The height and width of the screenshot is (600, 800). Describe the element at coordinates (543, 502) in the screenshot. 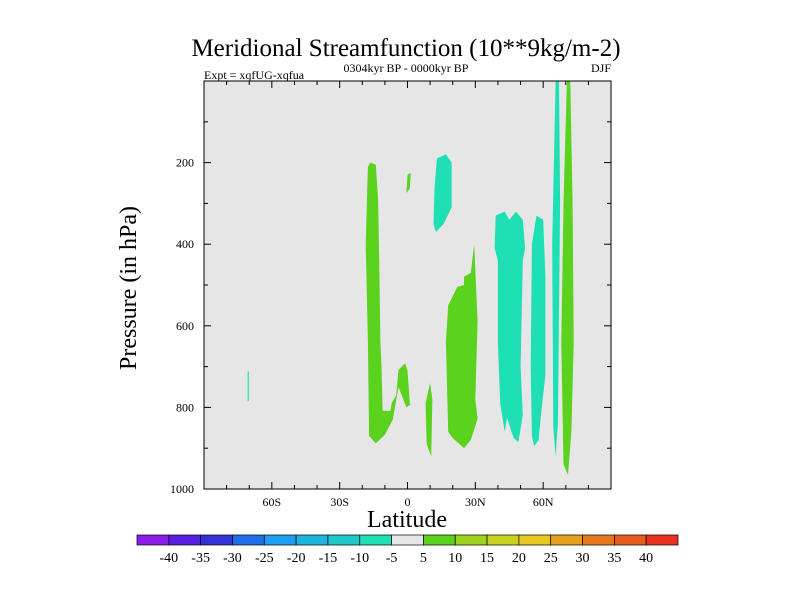

I see `x-tick-label: 60N` at that location.